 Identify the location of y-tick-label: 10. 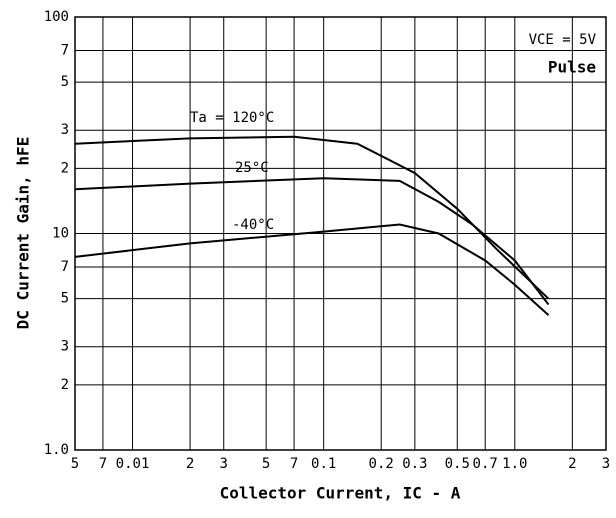
(60, 234).